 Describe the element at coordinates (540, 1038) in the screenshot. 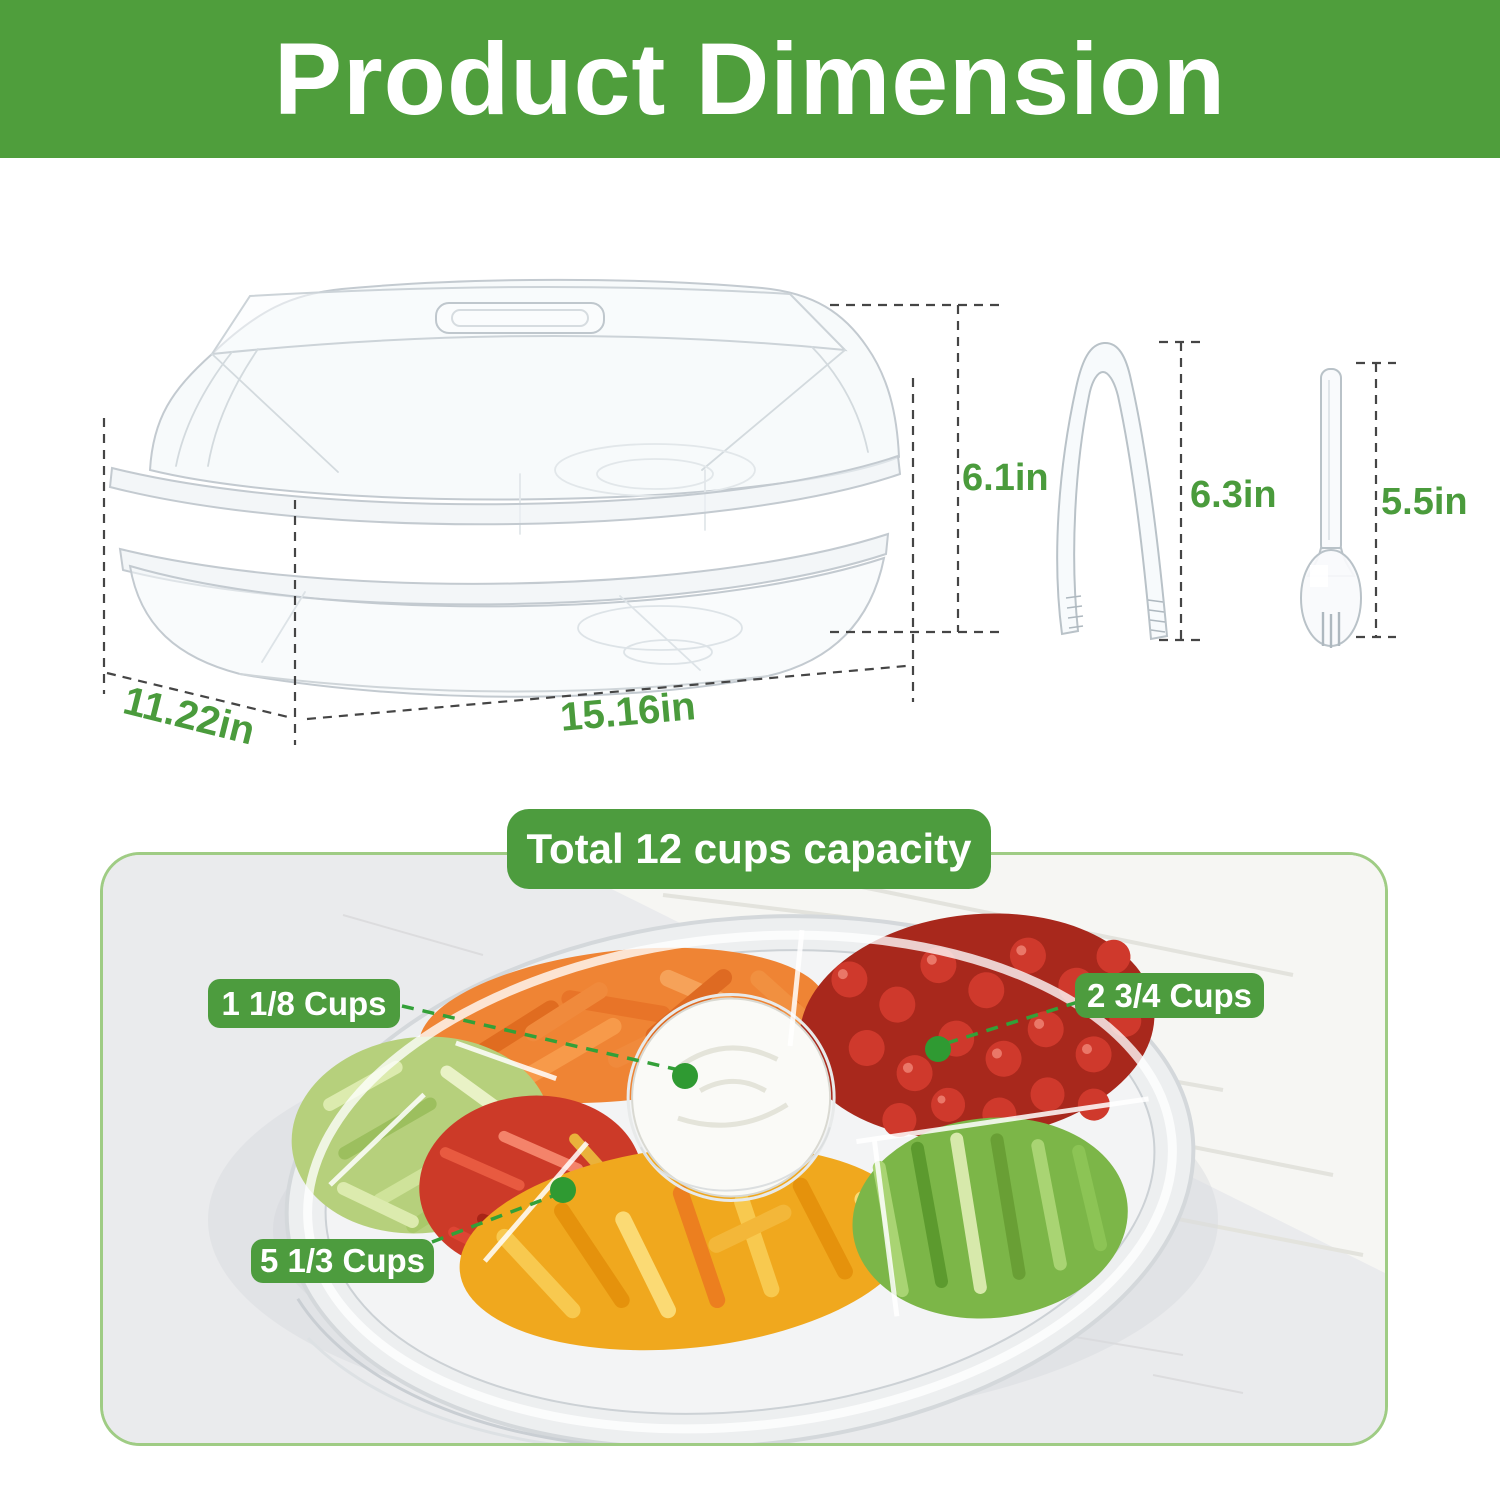

I see `leader-dip` at that location.